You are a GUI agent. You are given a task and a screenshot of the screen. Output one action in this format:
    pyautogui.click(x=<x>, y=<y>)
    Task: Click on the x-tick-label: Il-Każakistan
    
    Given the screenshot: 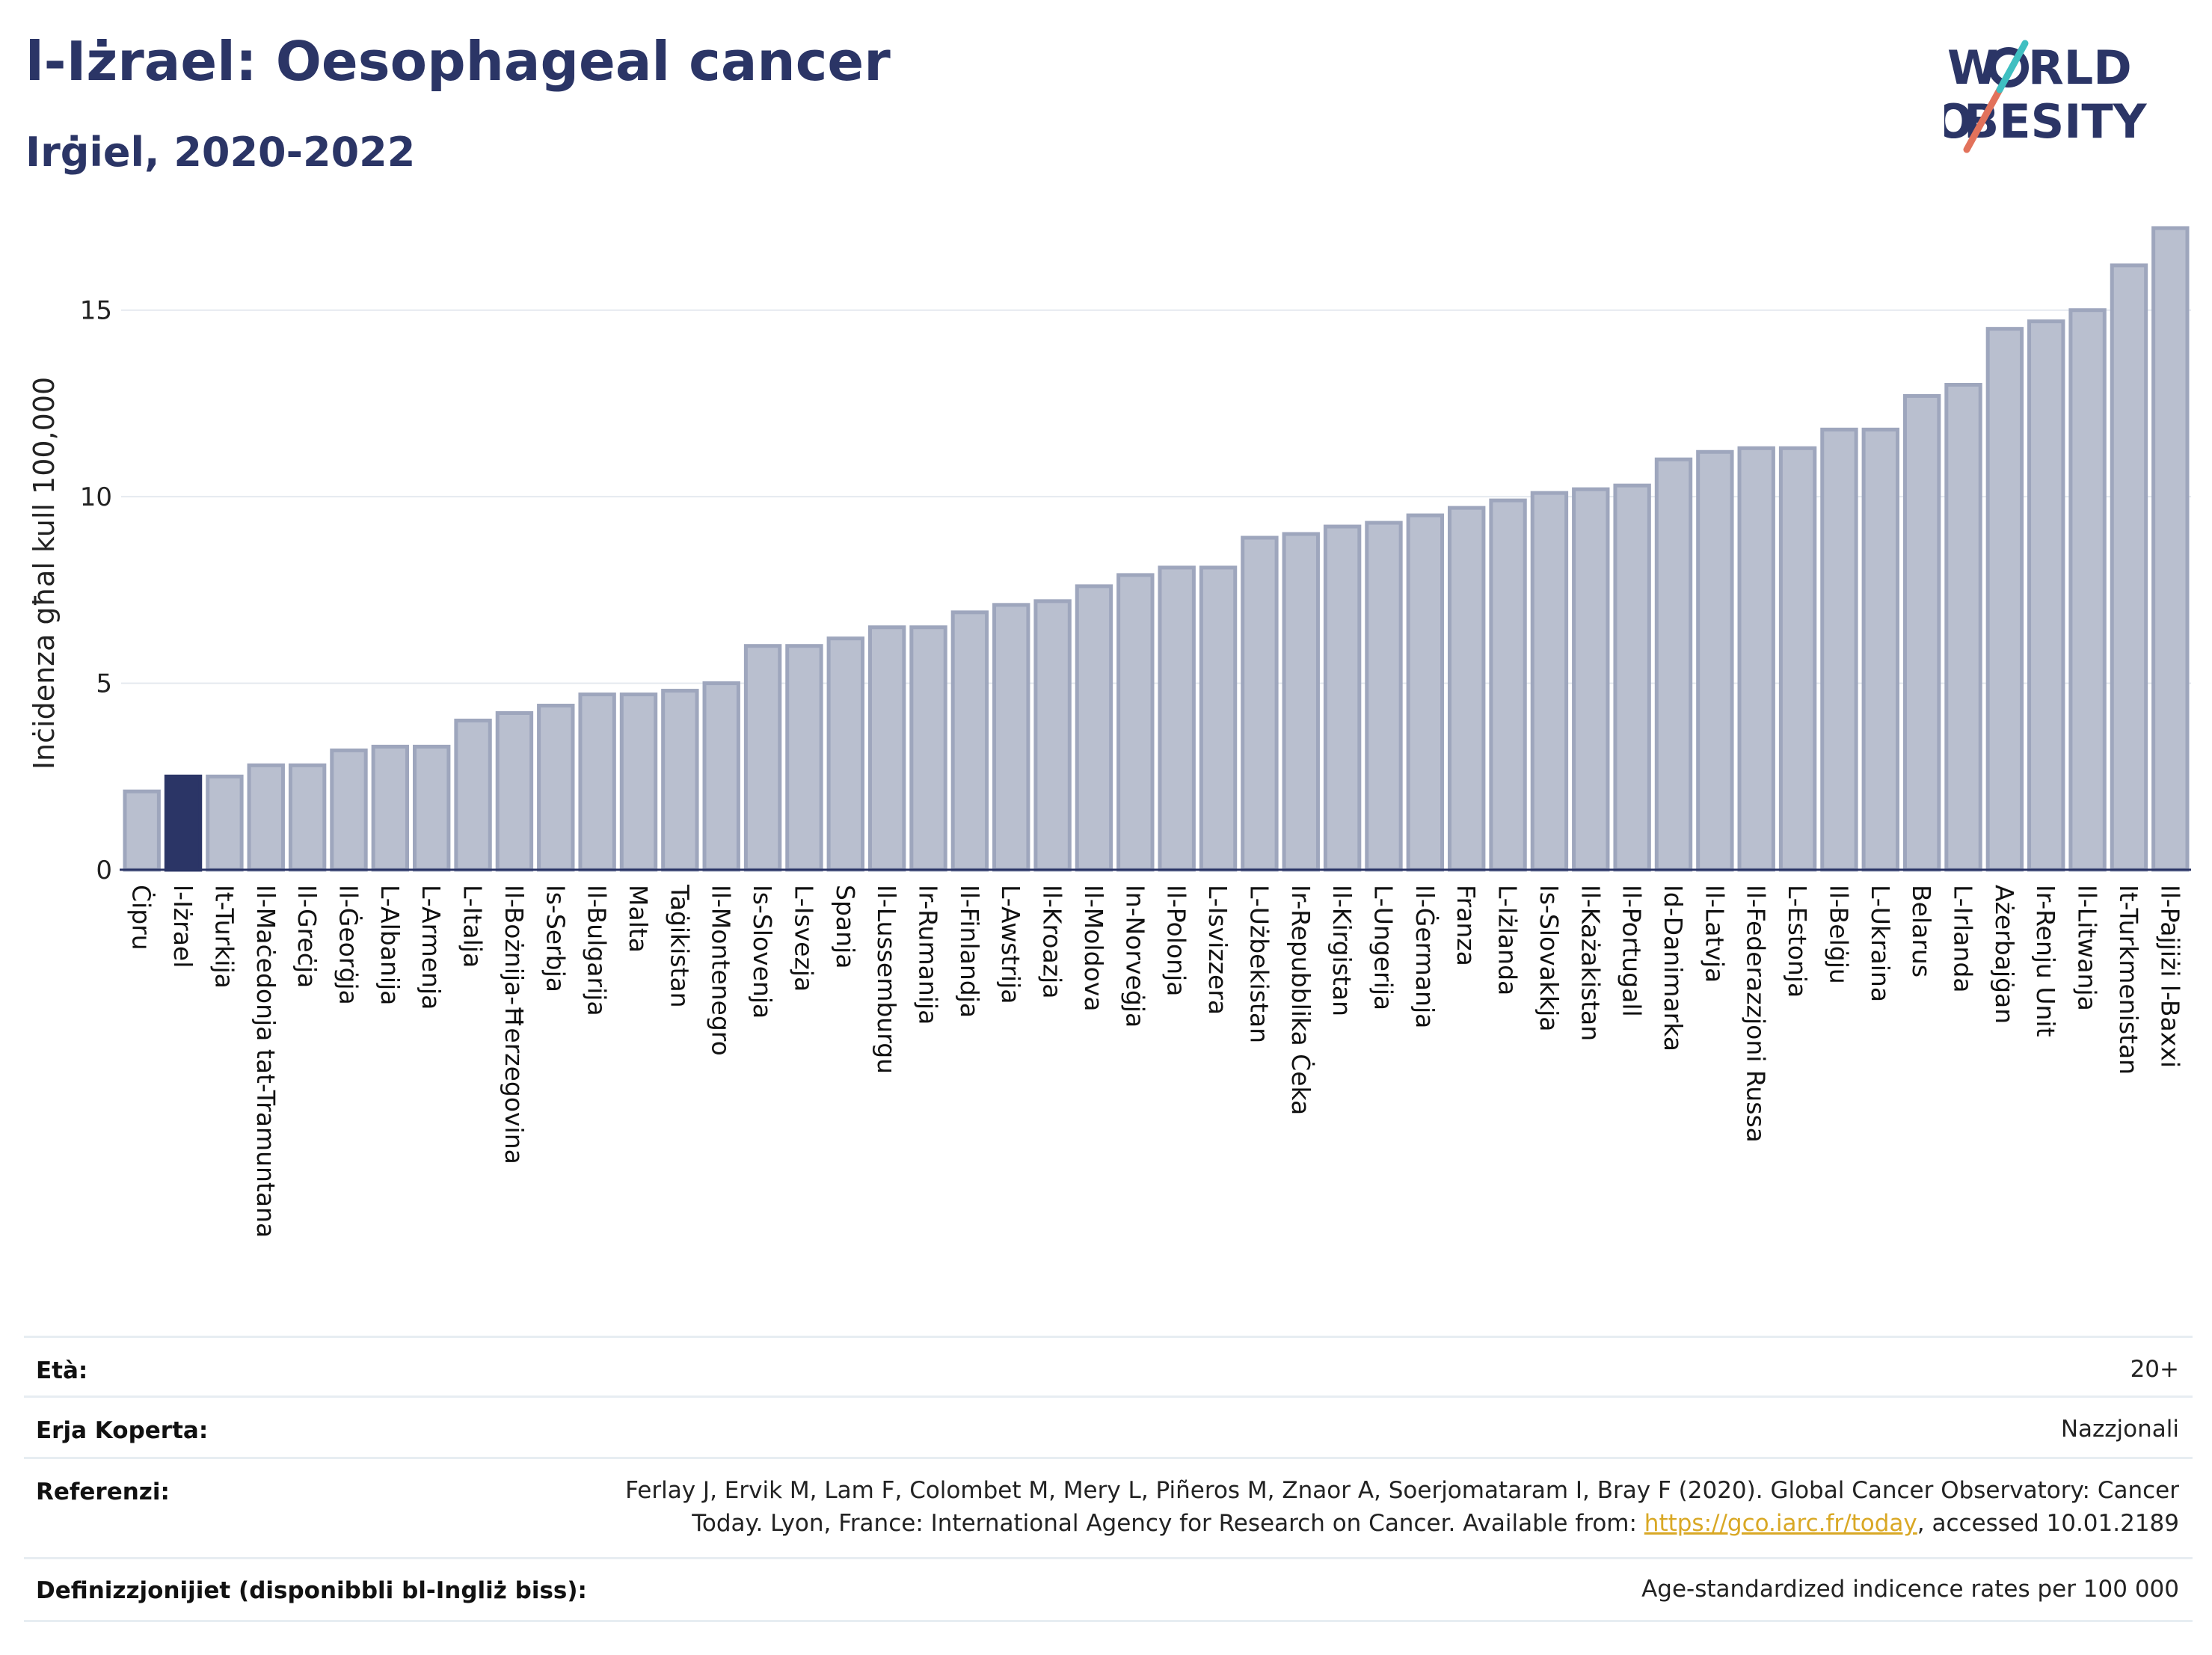 What is the action you would take?
    pyautogui.click(x=1590, y=963)
    